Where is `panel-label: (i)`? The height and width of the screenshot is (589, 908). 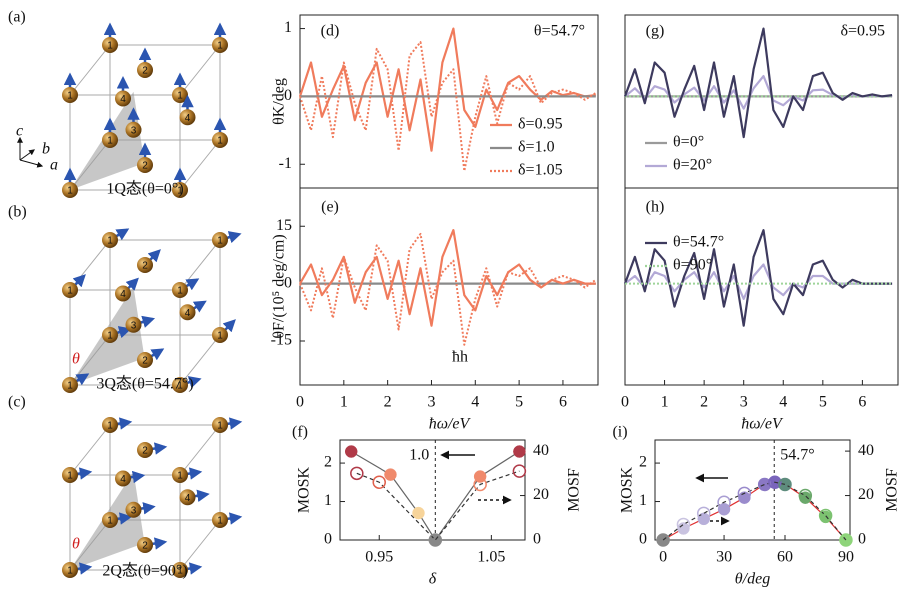 panel-label: (i) is located at coordinates (619, 432).